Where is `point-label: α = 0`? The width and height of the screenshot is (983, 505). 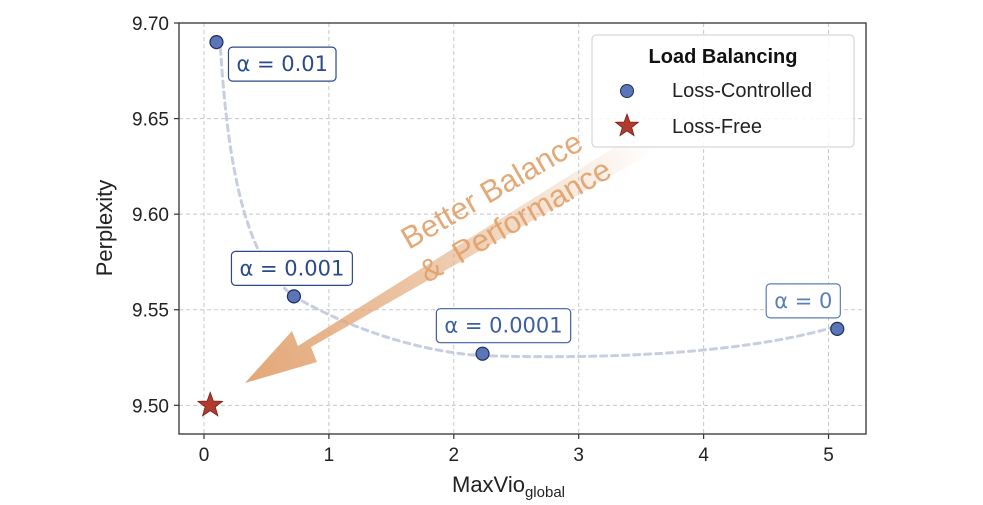
point-label: α = 0 is located at coordinates (803, 301).